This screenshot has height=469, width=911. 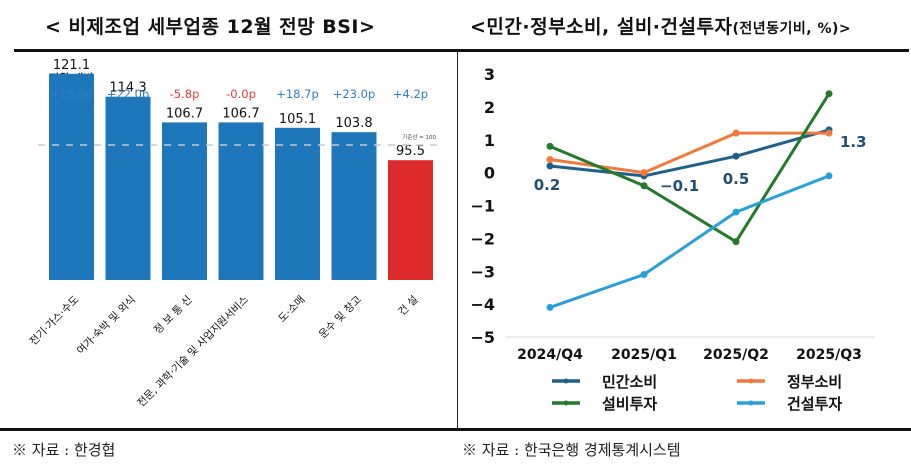 I want to click on source-note-left: ※ 자료 : 한경협, so click(x=64, y=450).